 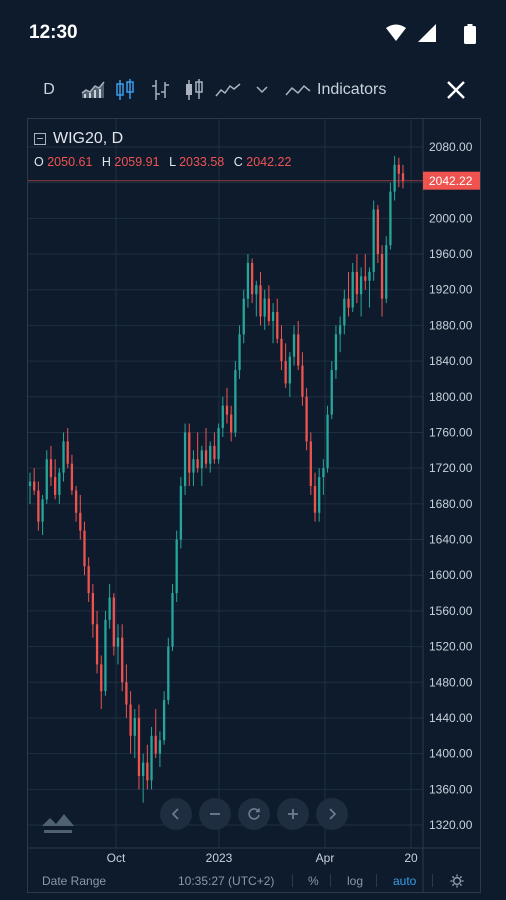 I want to click on legend-collapse-icon, so click(x=40, y=139).